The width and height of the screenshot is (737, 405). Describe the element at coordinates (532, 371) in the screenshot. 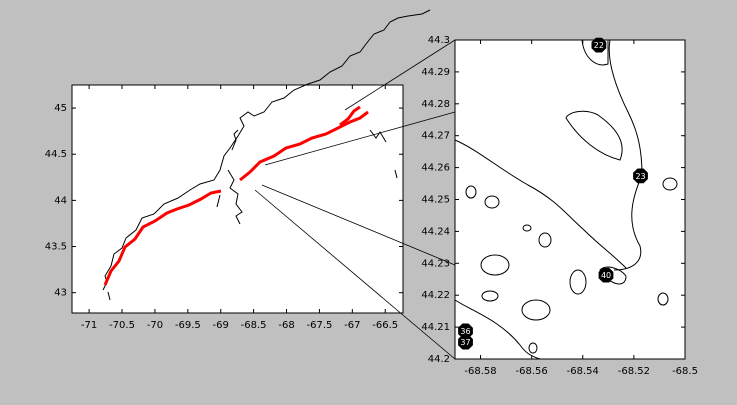

I see `x-tick-label: -68.56` at that location.